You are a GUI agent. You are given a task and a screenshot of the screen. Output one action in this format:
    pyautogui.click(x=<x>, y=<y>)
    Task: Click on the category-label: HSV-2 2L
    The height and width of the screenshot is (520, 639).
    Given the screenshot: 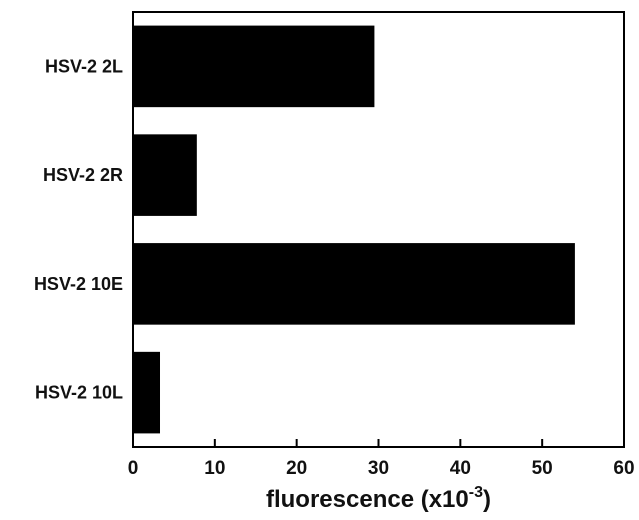 What is the action you would take?
    pyautogui.click(x=84, y=66)
    